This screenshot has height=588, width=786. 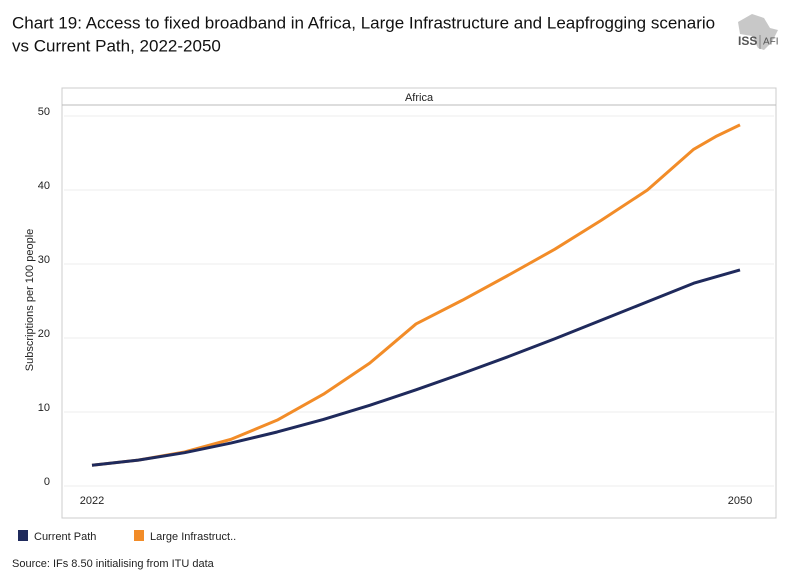 I want to click on x-tick-label: 2022, so click(x=92, y=501).